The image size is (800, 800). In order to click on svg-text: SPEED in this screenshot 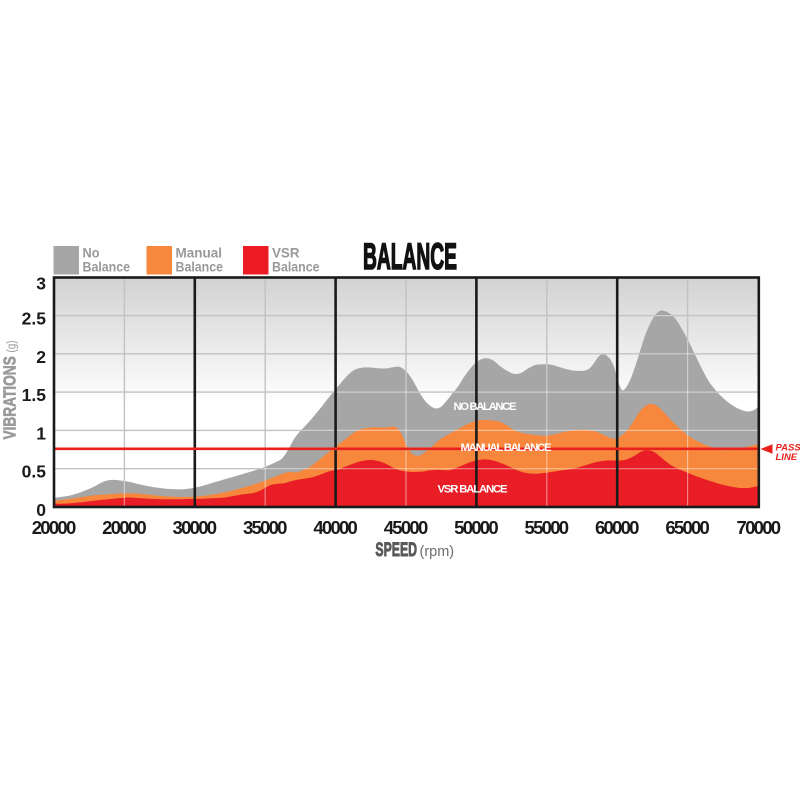, I will do `click(396, 550)`.